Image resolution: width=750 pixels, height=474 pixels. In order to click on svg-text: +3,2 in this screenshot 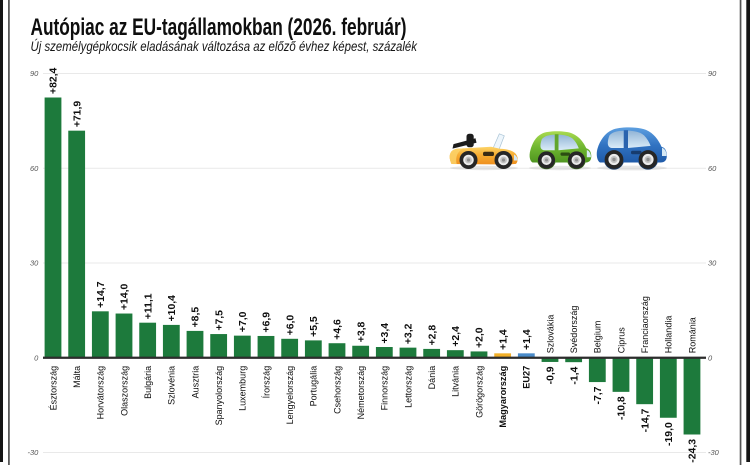, I will do `click(409, 333)`.